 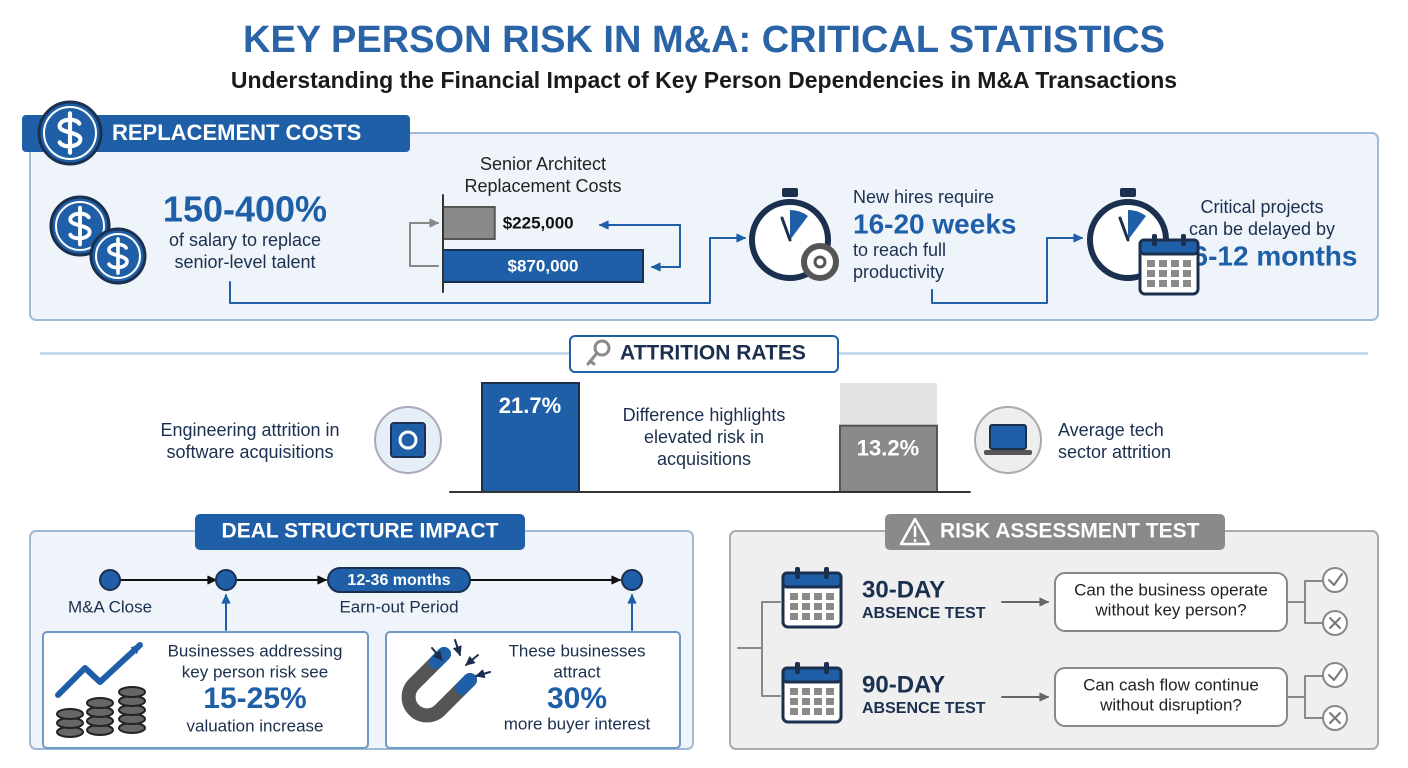 I want to click on key-icon, so click(x=602, y=348).